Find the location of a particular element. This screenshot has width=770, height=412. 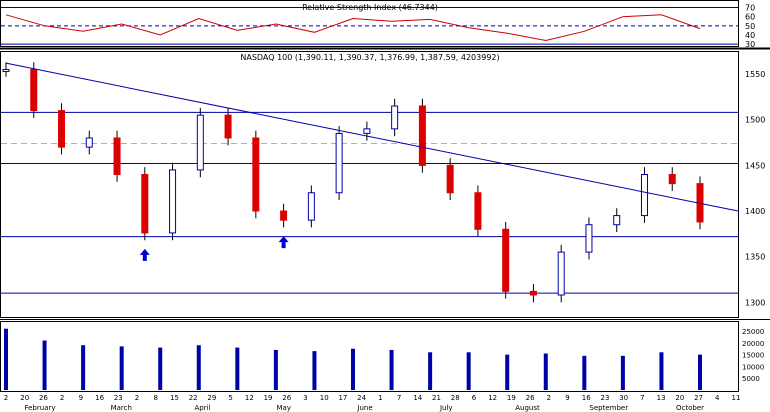

price-tick-label: 1450 is located at coordinates (755, 165).